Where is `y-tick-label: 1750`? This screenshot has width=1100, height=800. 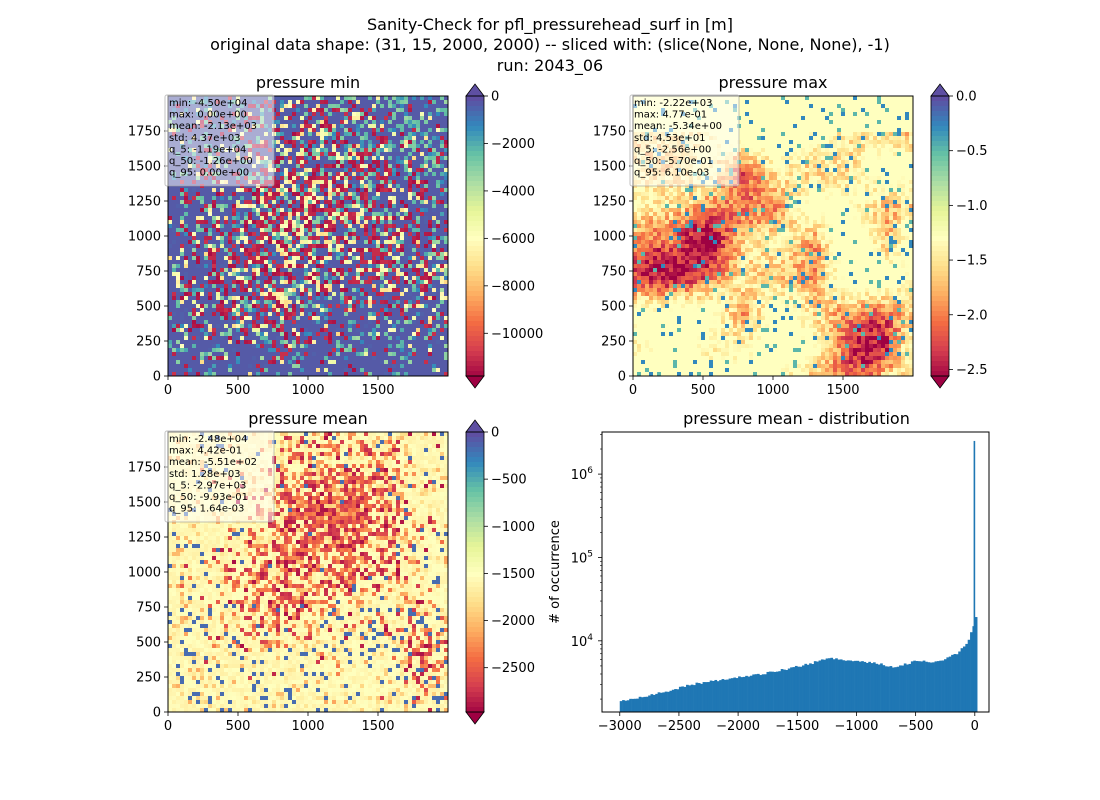 y-tick-label: 1750 is located at coordinates (609, 132).